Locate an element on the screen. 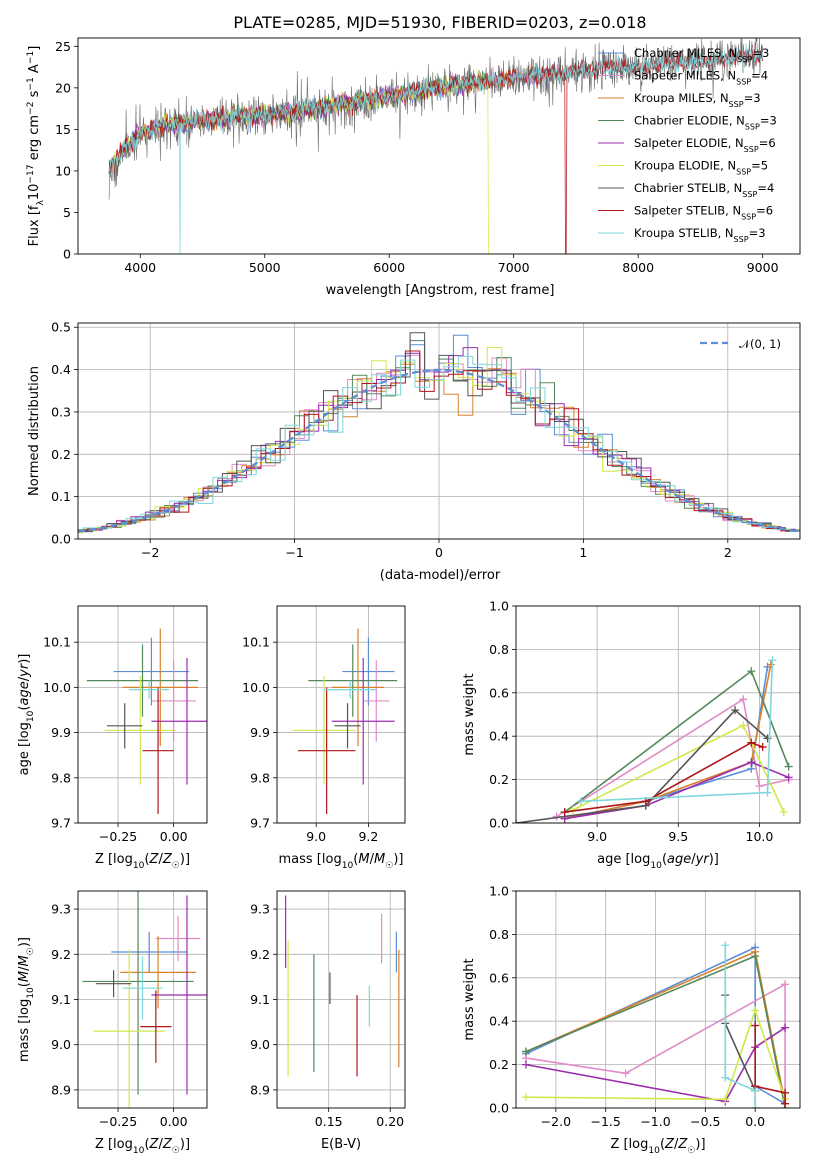 This screenshot has height=1170, width=819. legend-label-kroupa_miles: Kroupa MILES, NSSP=3 is located at coordinates (697, 100).